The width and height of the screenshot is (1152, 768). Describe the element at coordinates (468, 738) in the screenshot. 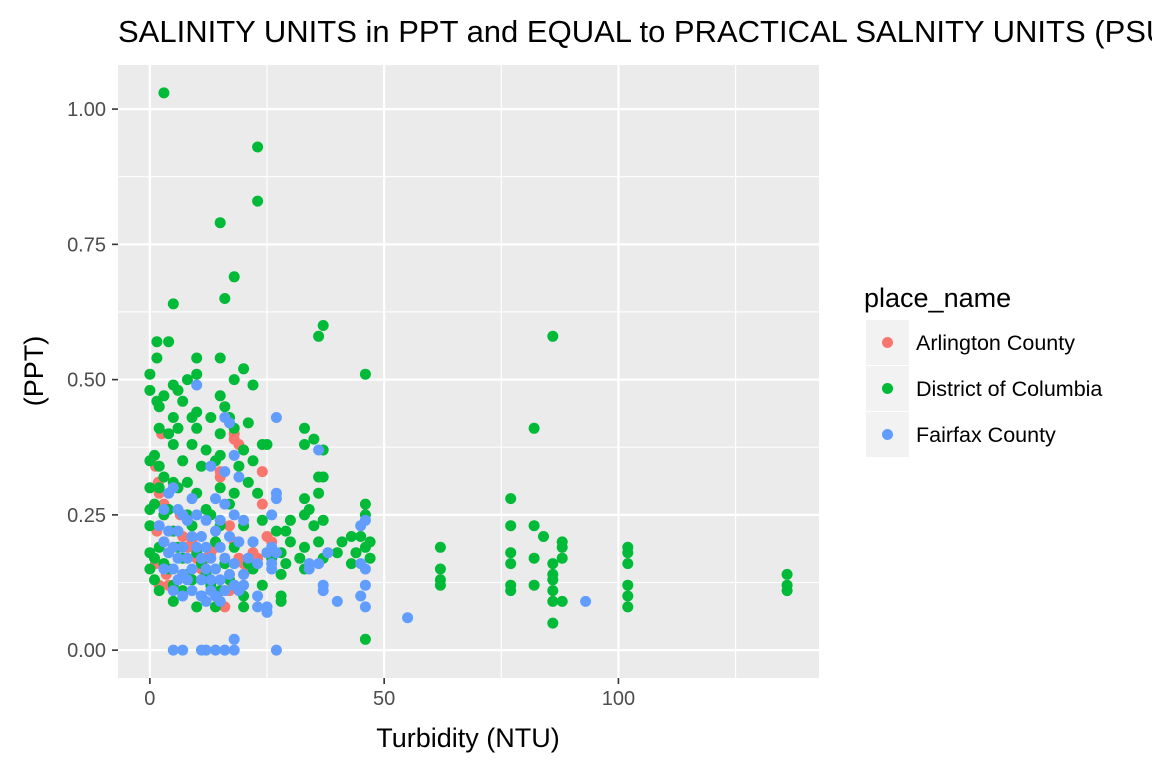

I see `x-axis-title: Turbidity (NTU)` at that location.